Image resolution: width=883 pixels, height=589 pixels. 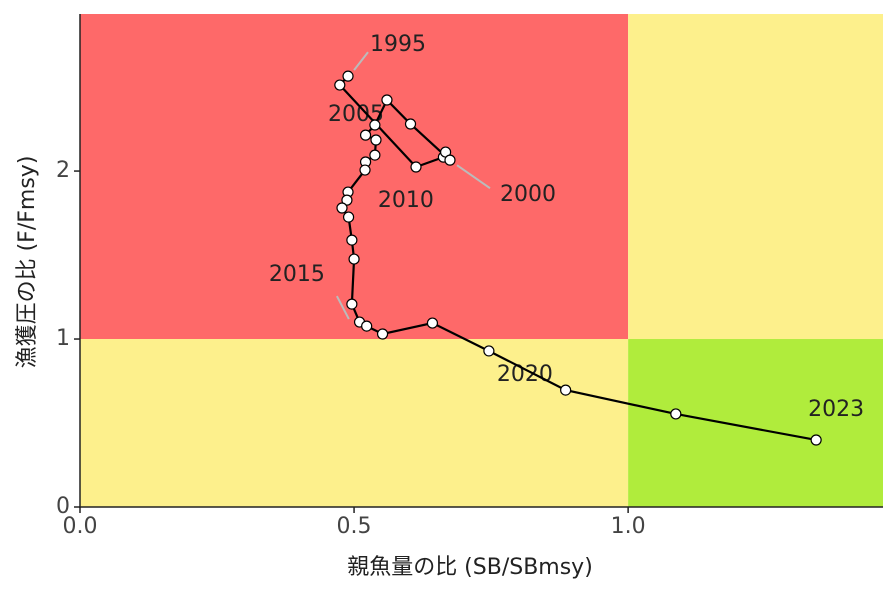 What do you see at coordinates (63, 170) in the screenshot?
I see `y-tick-label: 2` at bounding box center [63, 170].